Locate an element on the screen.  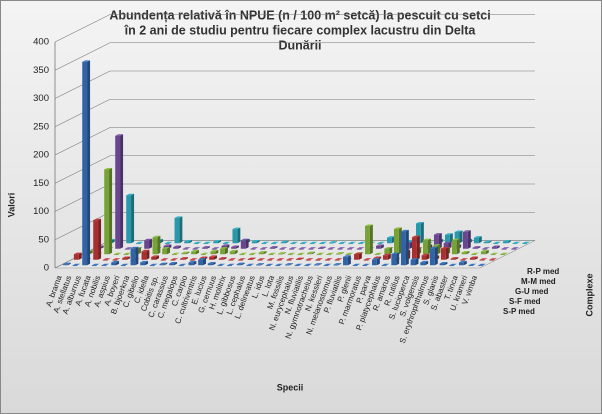
legend-label: R-P med is located at coordinates (543, 271).